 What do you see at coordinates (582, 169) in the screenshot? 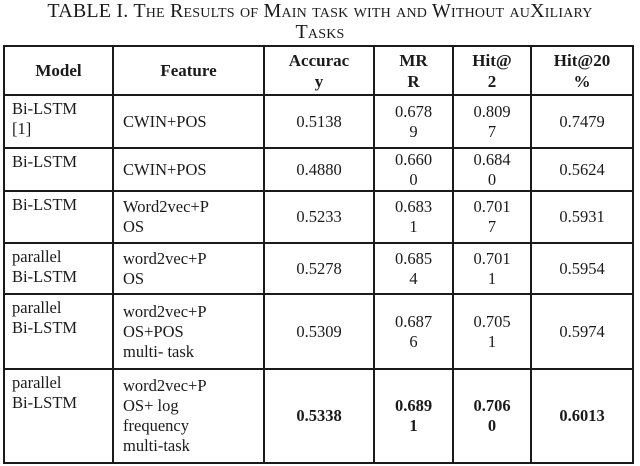
I see `cell-hit20: 0.5624` at bounding box center [582, 169].